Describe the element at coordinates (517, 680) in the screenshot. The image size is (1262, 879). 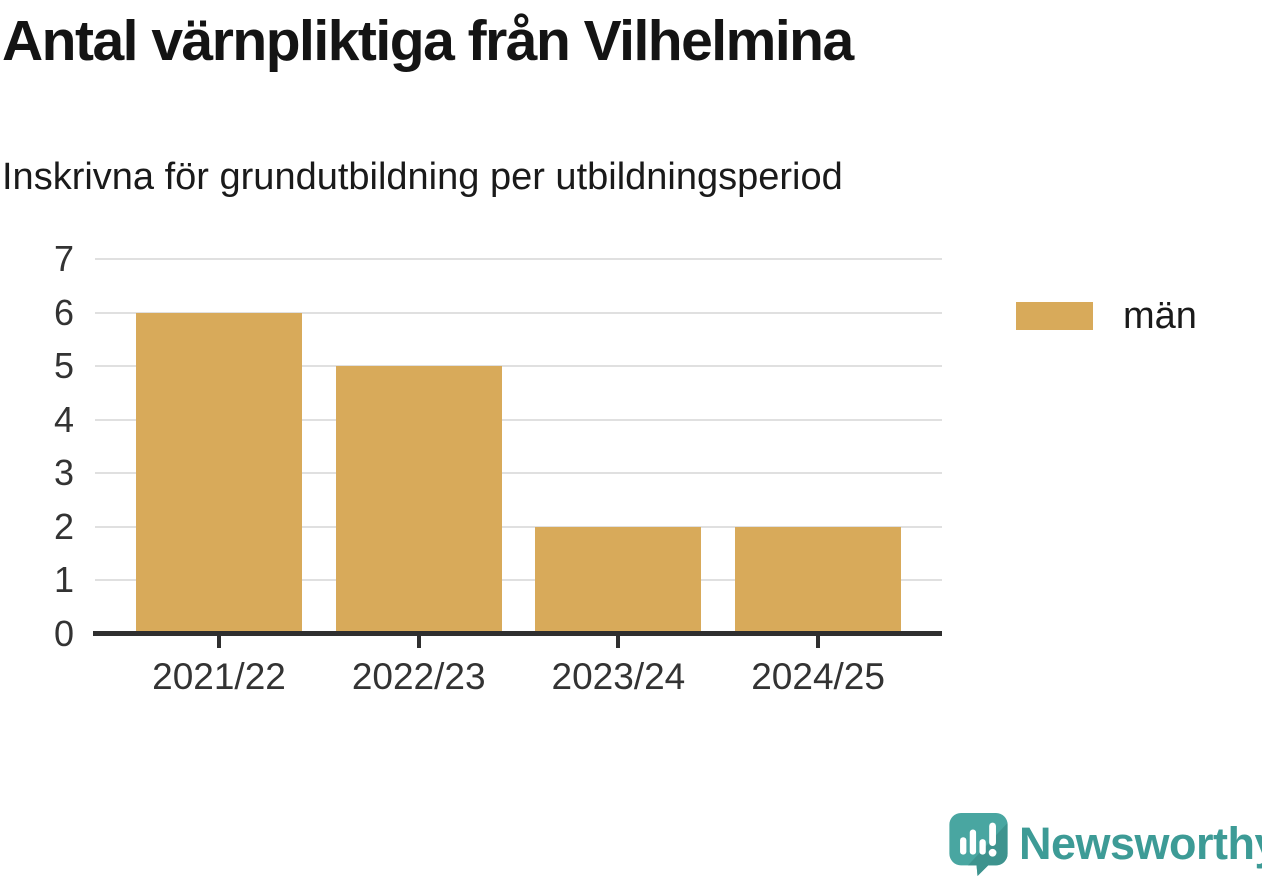
I see `x-axis-labels: 2021/22 2022/23 2023/24 2024/25` at that location.